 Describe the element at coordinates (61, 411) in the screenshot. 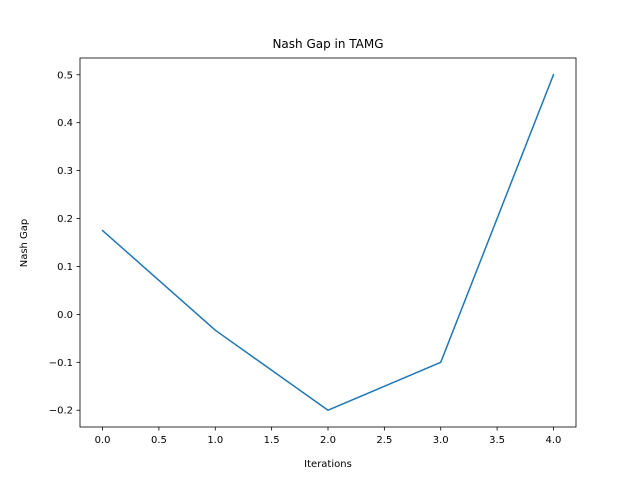

I see `y-tick-label: −0.2` at that location.